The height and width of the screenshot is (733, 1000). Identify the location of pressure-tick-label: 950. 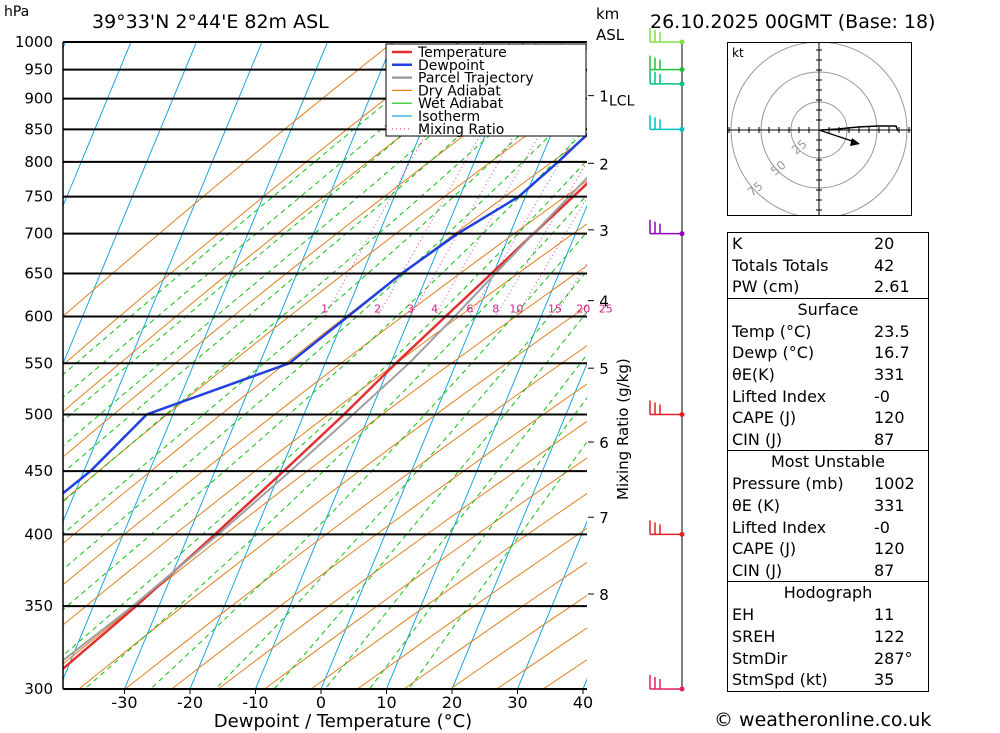
(38, 70).